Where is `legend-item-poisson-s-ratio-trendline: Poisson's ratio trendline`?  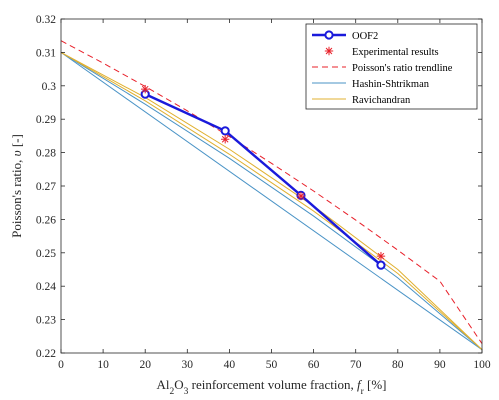
legend-item-poisson-s-ratio-trendline: Poisson's ratio trendline is located at coordinates (382, 68).